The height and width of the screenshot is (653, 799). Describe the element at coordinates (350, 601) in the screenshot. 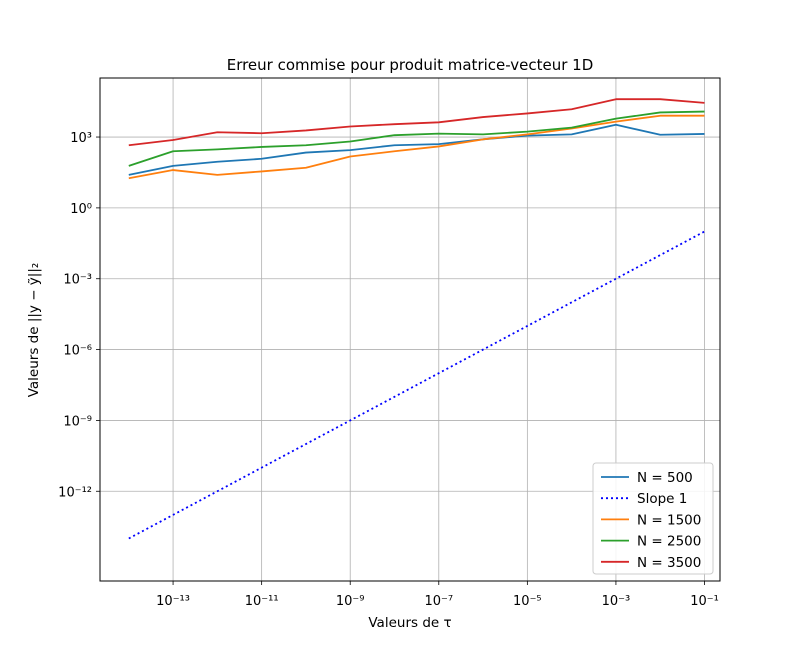

I see `x-tick-label: 10⁻⁹` at that location.